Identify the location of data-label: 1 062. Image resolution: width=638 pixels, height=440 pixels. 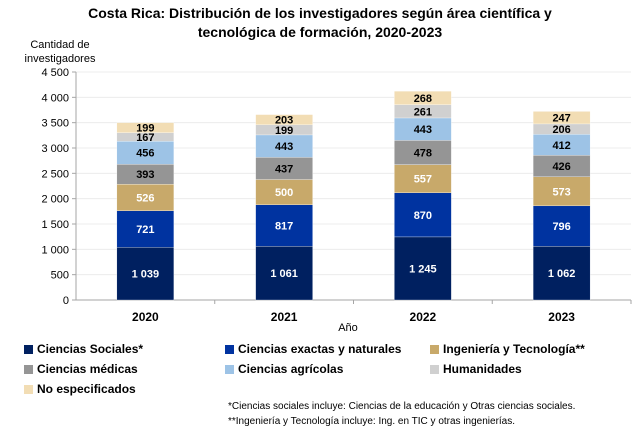
(562, 274).